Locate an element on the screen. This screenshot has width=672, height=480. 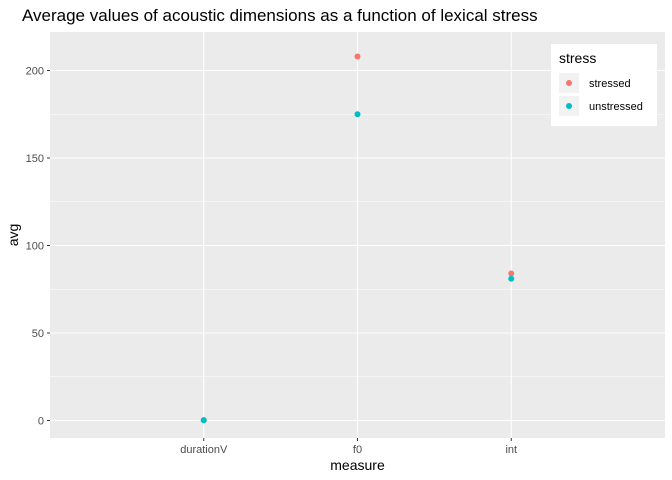
point-unstressed-durationV is located at coordinates (203, 420).